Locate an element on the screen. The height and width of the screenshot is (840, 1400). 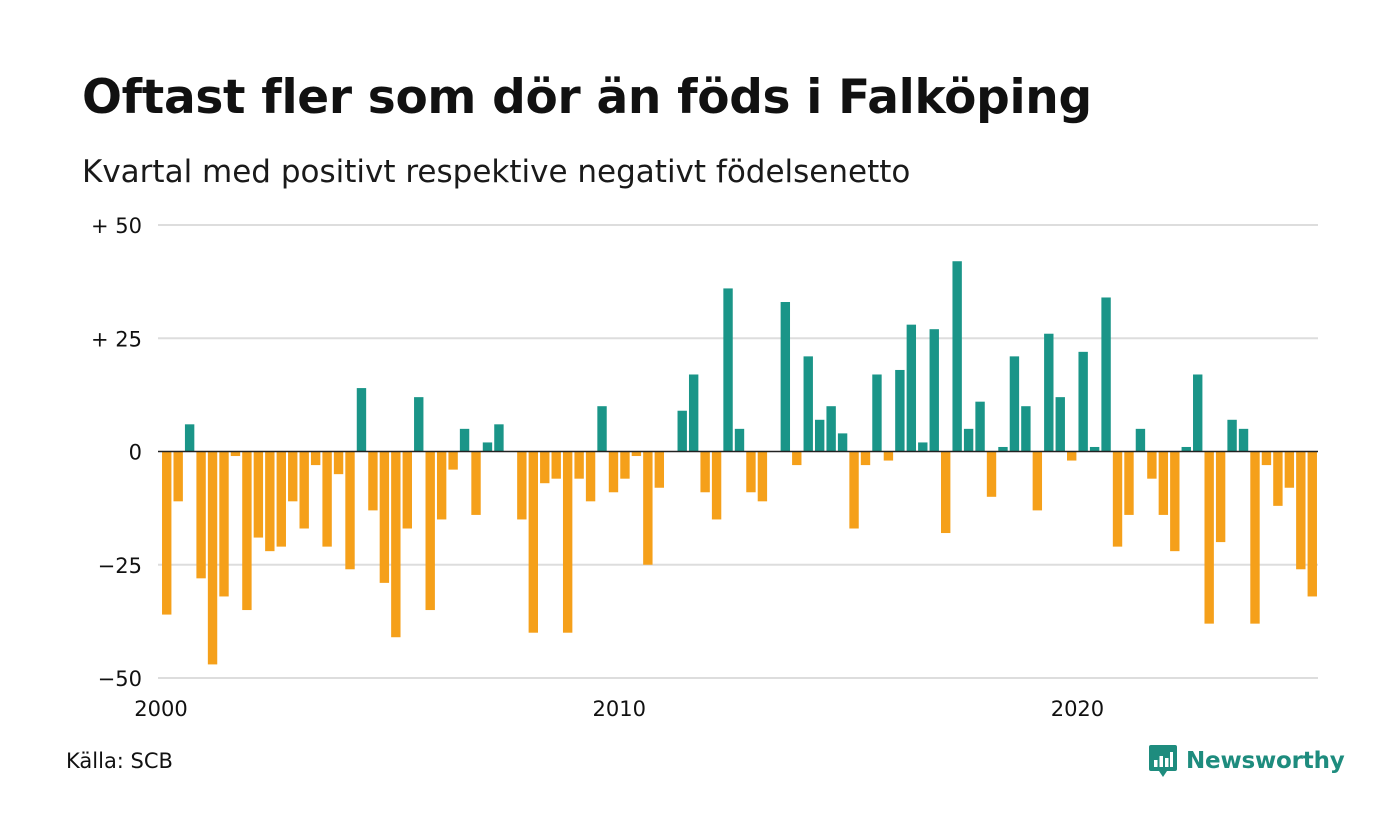
y-axis-labels: + 50 + 25 0 −25 −50 is located at coordinates (116, 452).